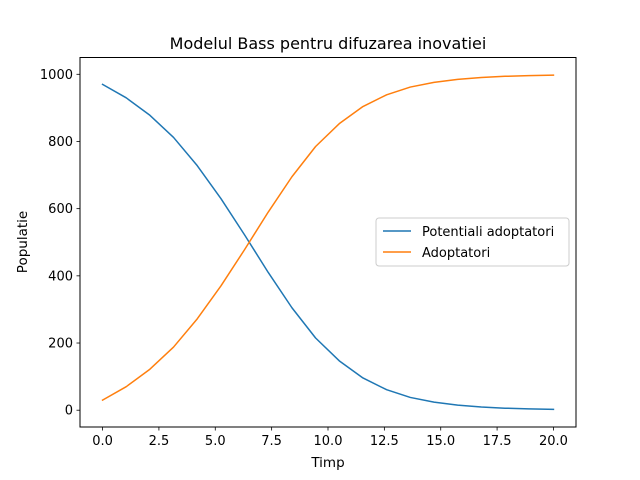 This screenshot has height=480, width=640. Describe the element at coordinates (60, 209) in the screenshot. I see `y-tick-label: 600` at that location.